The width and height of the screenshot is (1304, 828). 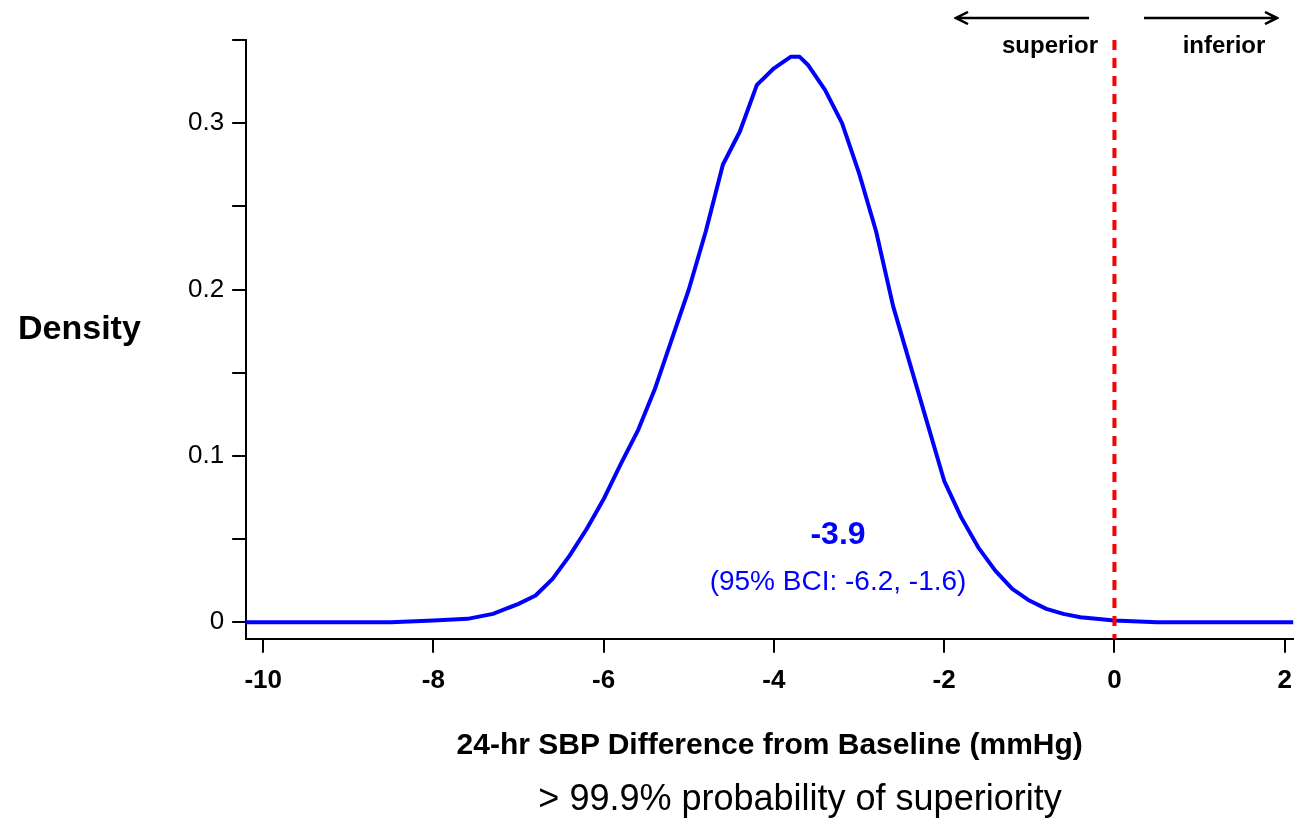 What do you see at coordinates (1050, 44) in the screenshot?
I see `annotation: superior` at bounding box center [1050, 44].